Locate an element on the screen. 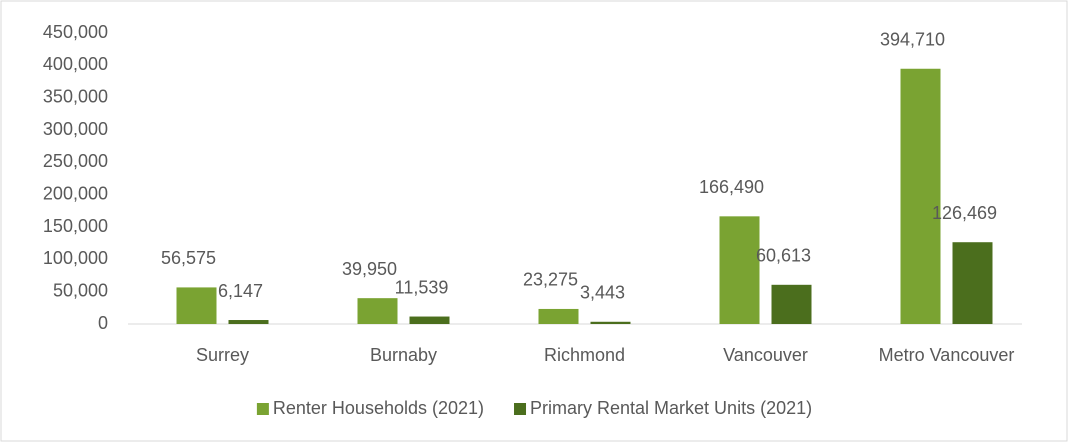 Image resolution: width=1069 pixels, height=443 pixels. y-tick-label: 150,000 is located at coordinates (75, 226).